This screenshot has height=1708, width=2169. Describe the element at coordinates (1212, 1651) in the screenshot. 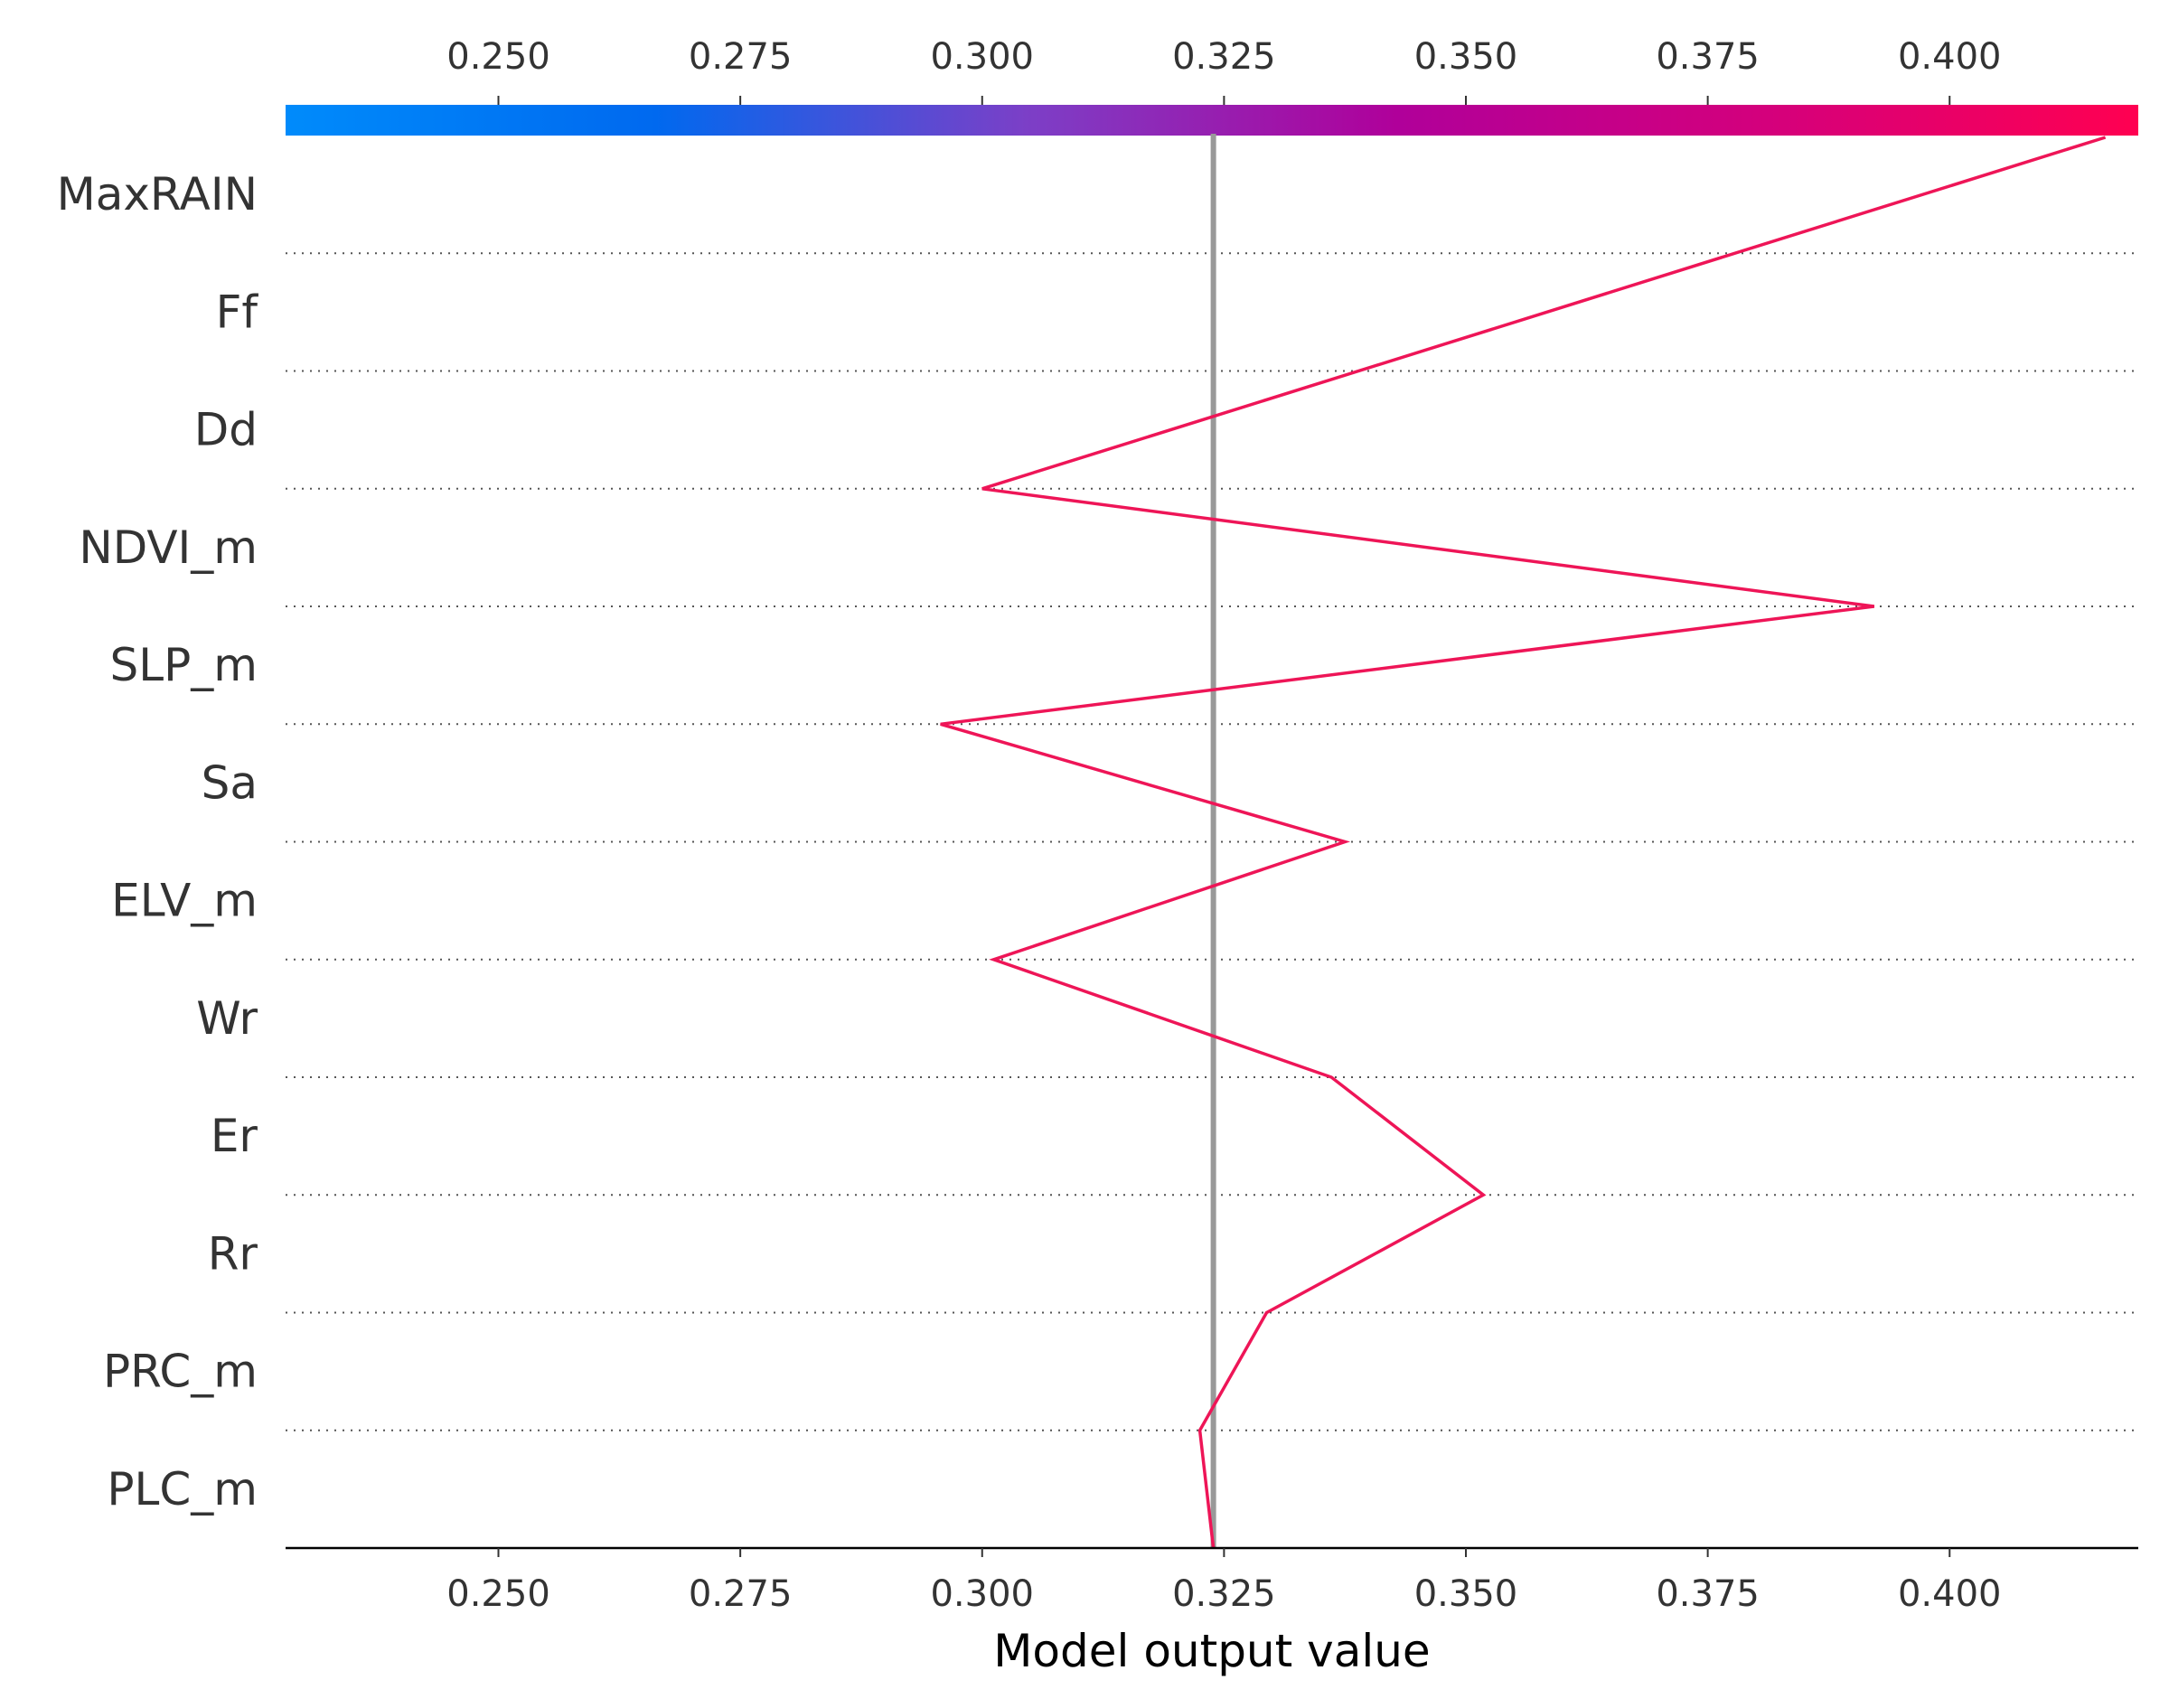

I see `x-axis-title: Model output value` at that location.